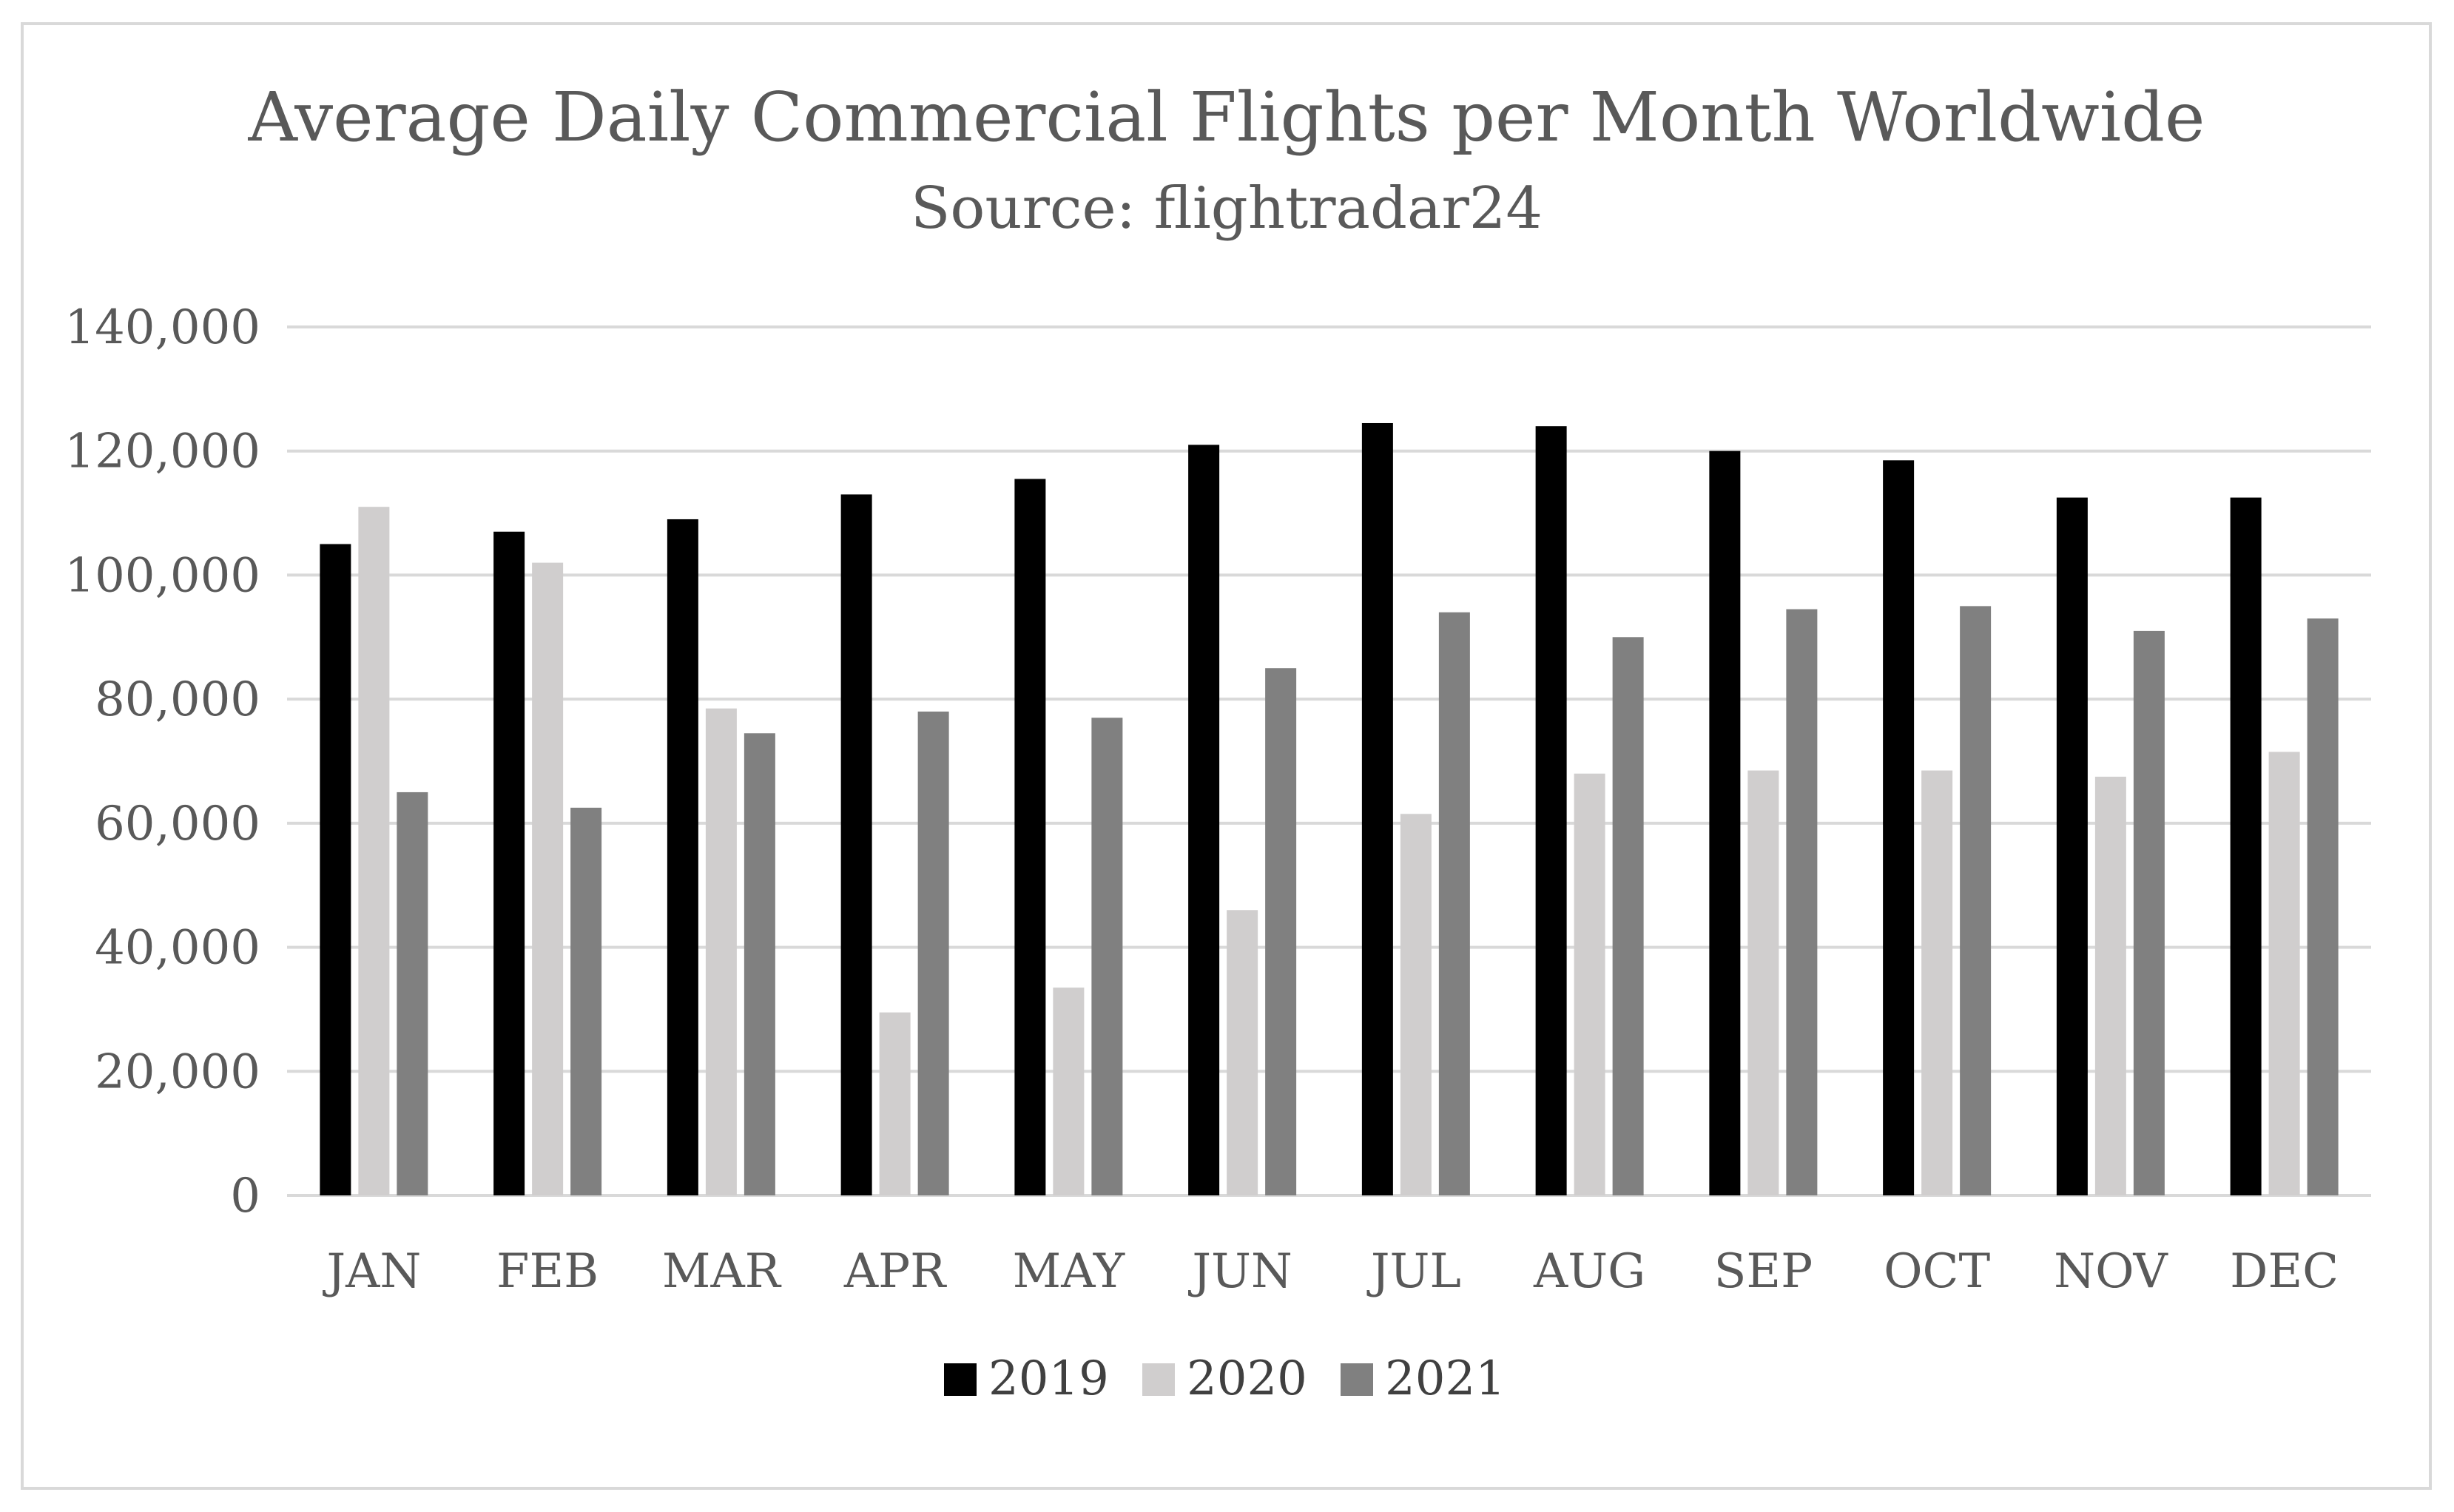  What do you see at coordinates (1357, 1379) in the screenshot?
I see `legend-swatch-2021` at bounding box center [1357, 1379].